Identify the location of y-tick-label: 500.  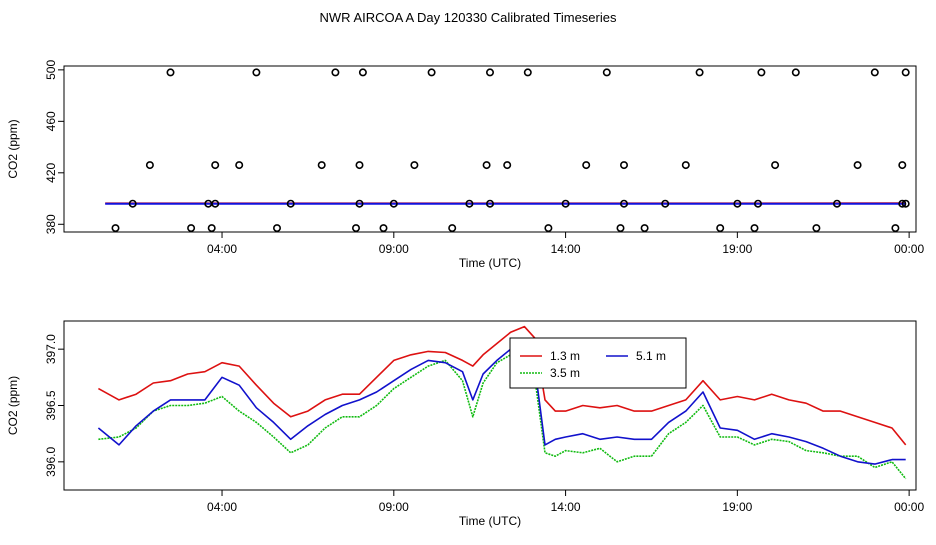
(51, 70).